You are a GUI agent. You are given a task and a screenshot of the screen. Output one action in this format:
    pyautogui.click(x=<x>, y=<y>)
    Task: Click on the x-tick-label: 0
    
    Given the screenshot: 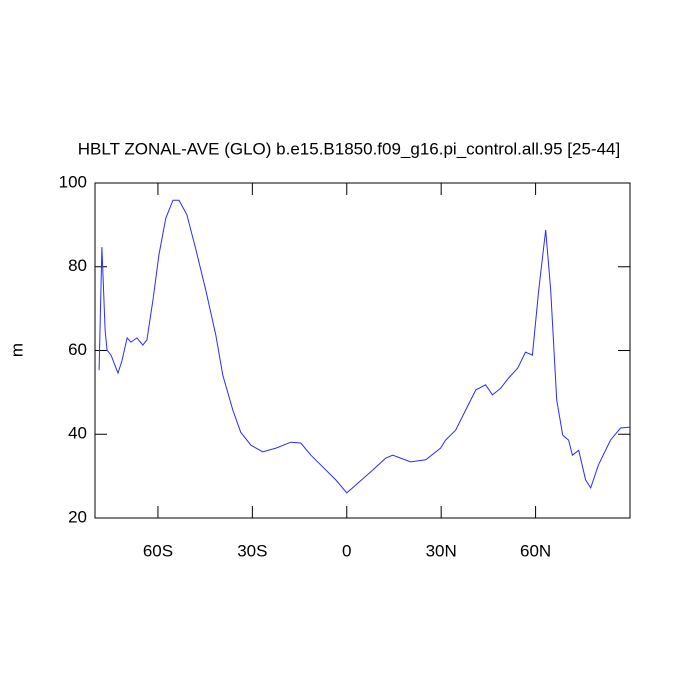 What is the action you would take?
    pyautogui.click(x=346, y=550)
    